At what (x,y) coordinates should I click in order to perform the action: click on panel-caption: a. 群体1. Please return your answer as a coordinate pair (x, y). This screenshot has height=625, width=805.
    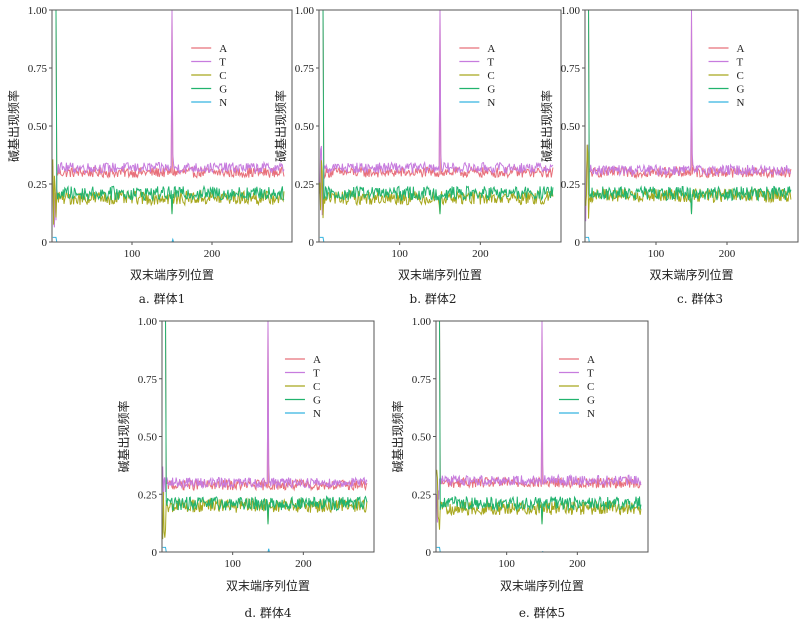
    Looking at the image, I should click on (162, 299).